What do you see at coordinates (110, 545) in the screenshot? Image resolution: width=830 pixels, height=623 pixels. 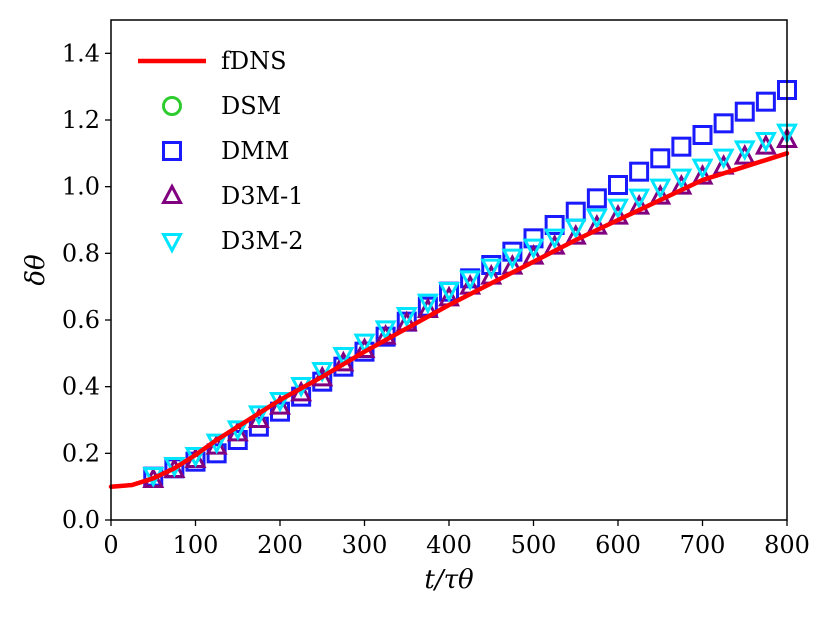 I see `x-tick-label: 0` at bounding box center [110, 545].